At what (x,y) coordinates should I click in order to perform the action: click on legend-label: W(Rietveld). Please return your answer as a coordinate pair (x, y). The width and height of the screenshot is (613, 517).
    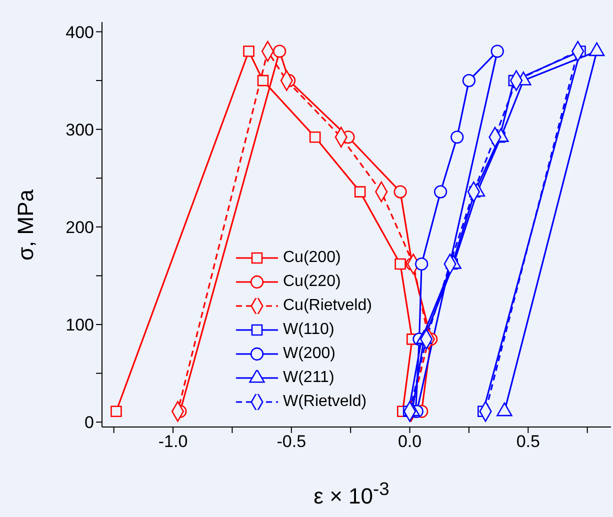
    Looking at the image, I should click on (325, 402).